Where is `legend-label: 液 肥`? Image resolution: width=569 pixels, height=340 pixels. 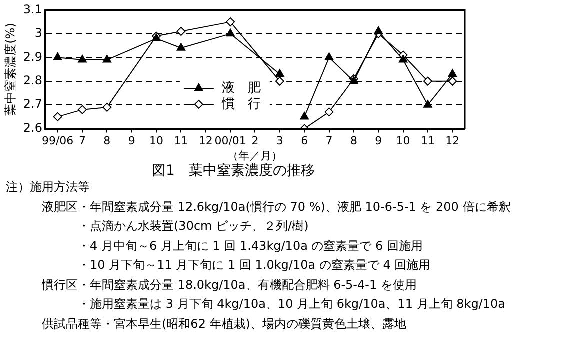 legend-label: 液 肥 is located at coordinates (241, 88).